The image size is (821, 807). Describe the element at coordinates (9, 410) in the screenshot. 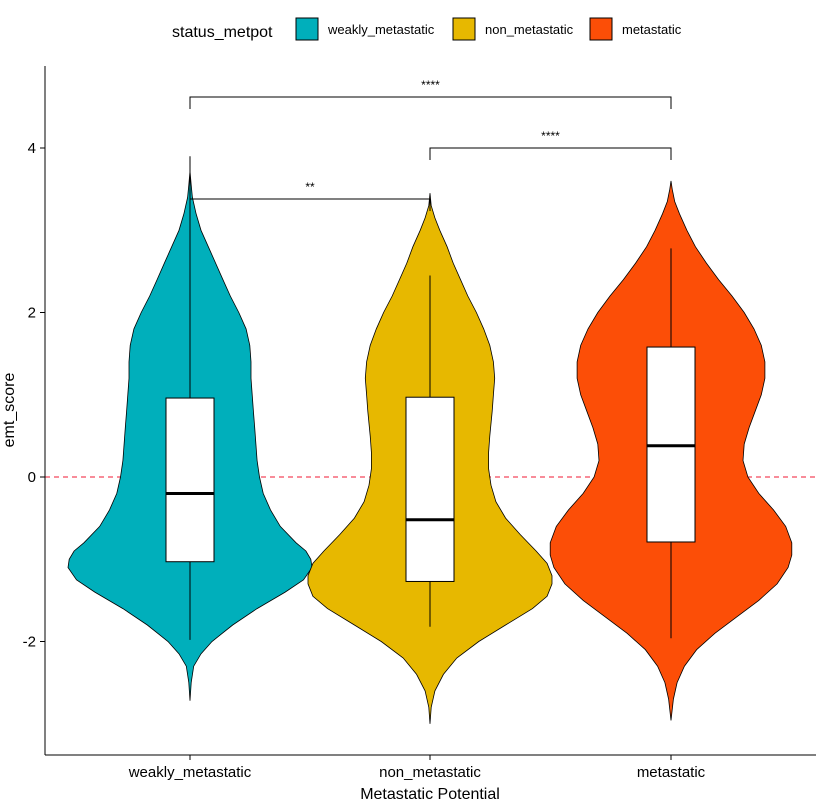

I see `y-axis-title: emt_score` at that location.